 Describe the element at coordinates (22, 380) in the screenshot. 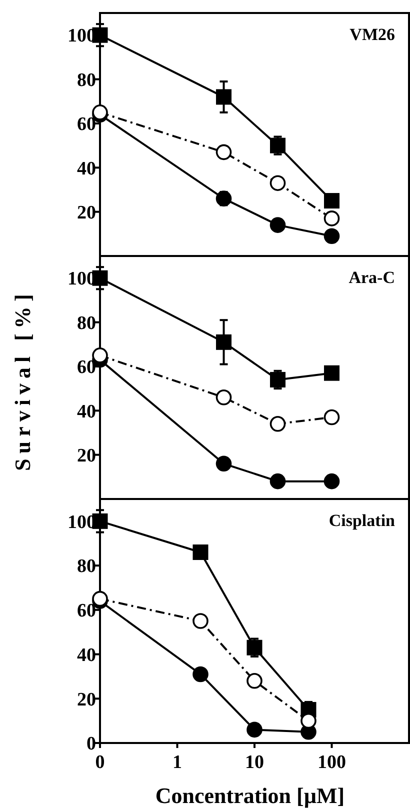

I see `y-axis-title: Survival [%]` at that location.